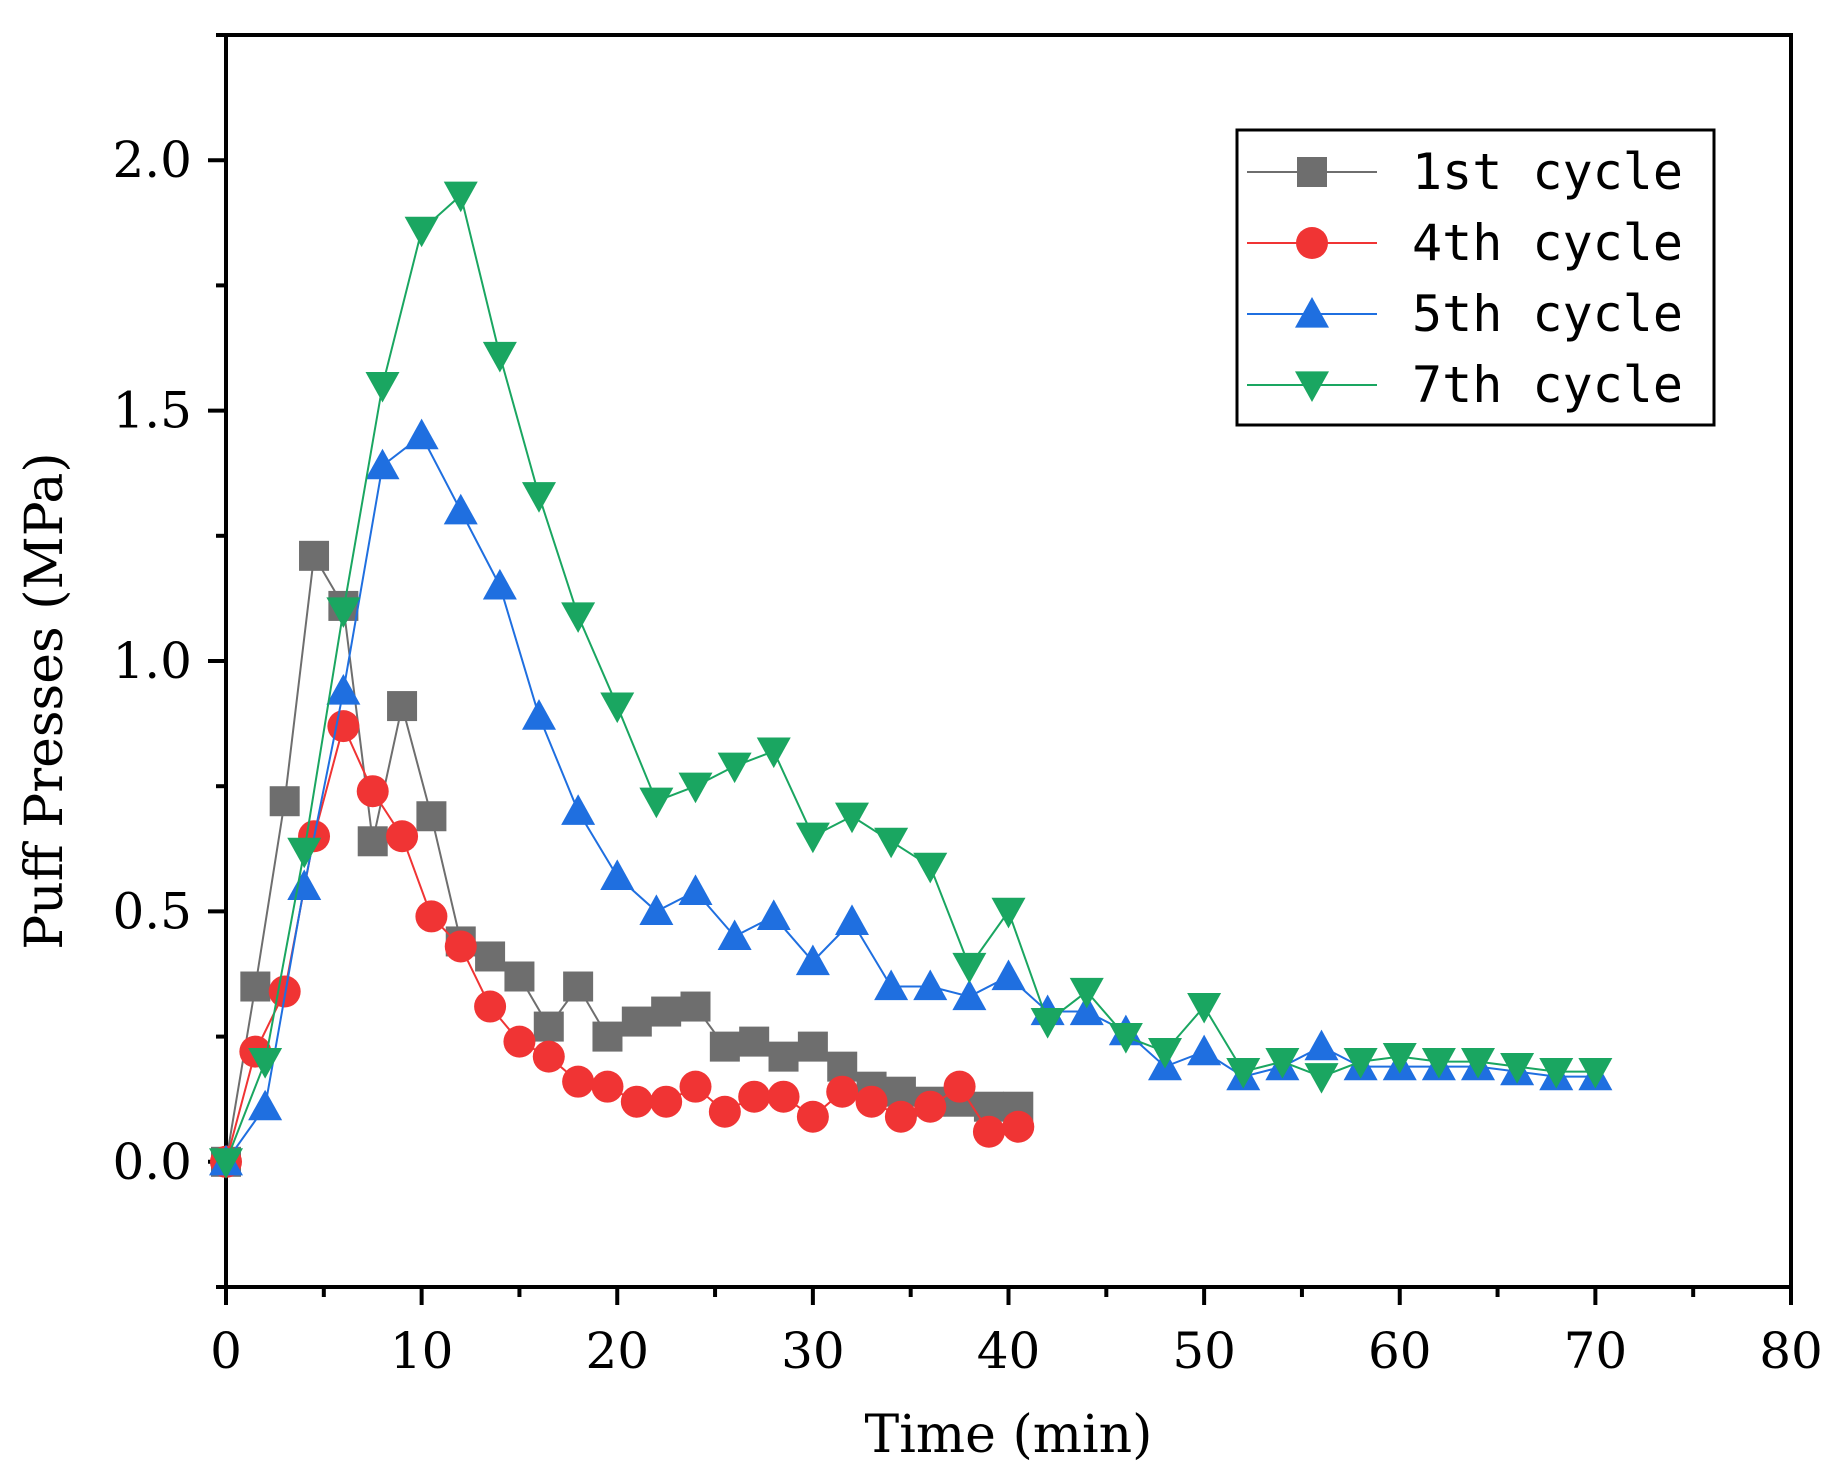 This screenshot has width=1825, height=1476. I want to click on x-tick-label: 30, so click(813, 1351).